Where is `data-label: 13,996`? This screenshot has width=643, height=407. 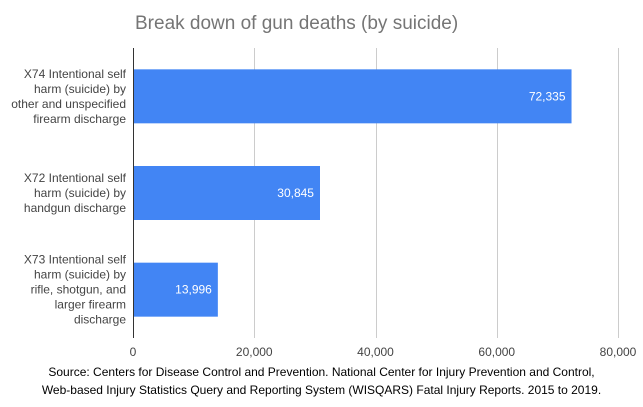
data-label: 13,996 is located at coordinates (193, 290).